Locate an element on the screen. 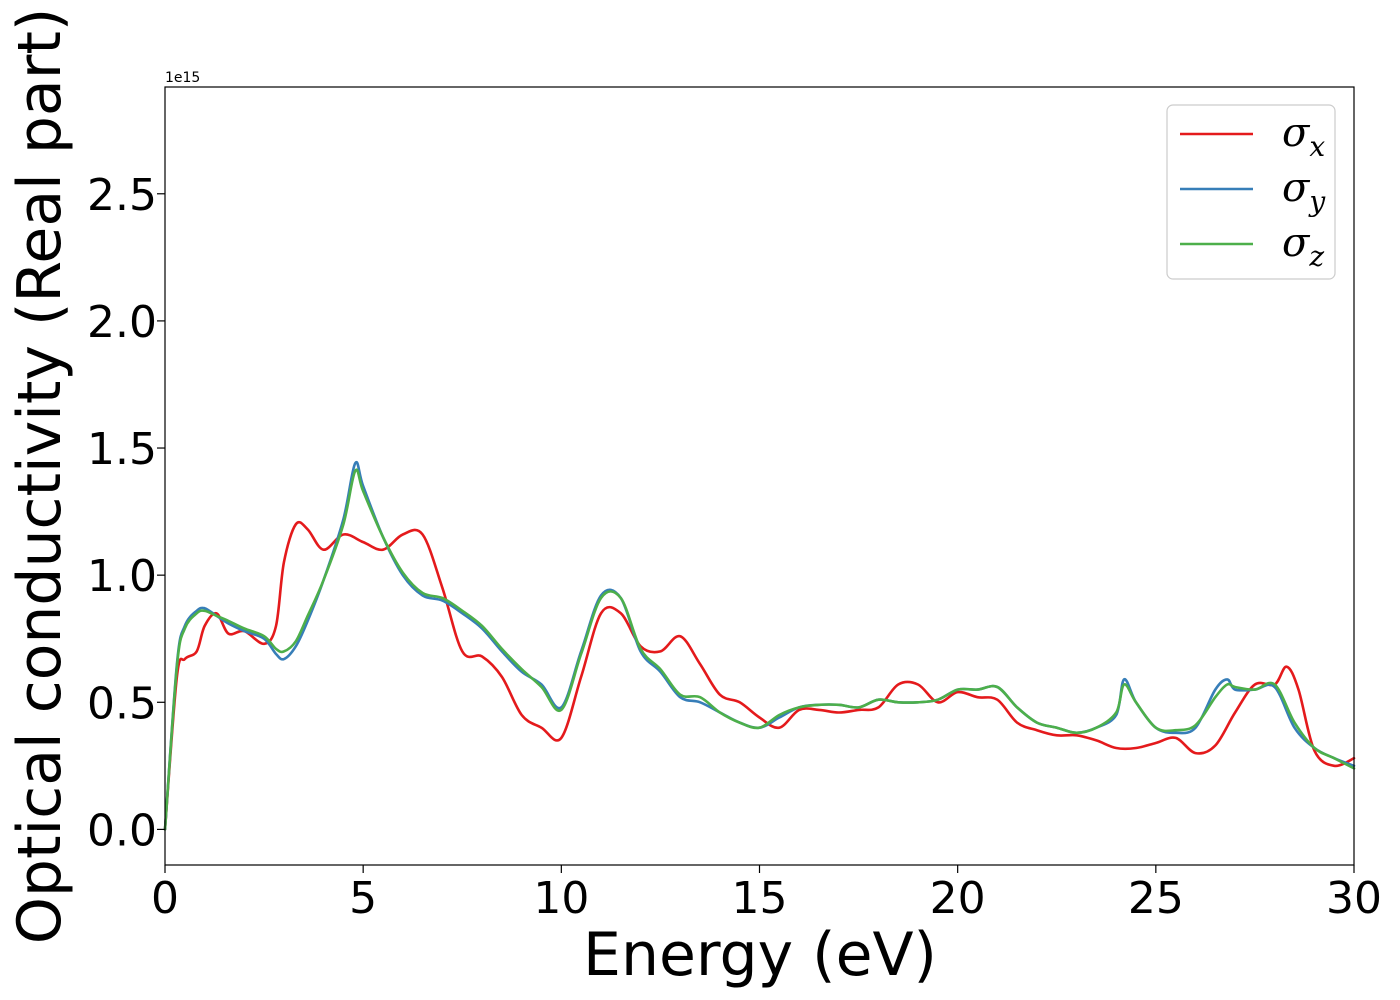 The width and height of the screenshot is (1400, 1000). x-tick-label: 5 is located at coordinates (363, 898).